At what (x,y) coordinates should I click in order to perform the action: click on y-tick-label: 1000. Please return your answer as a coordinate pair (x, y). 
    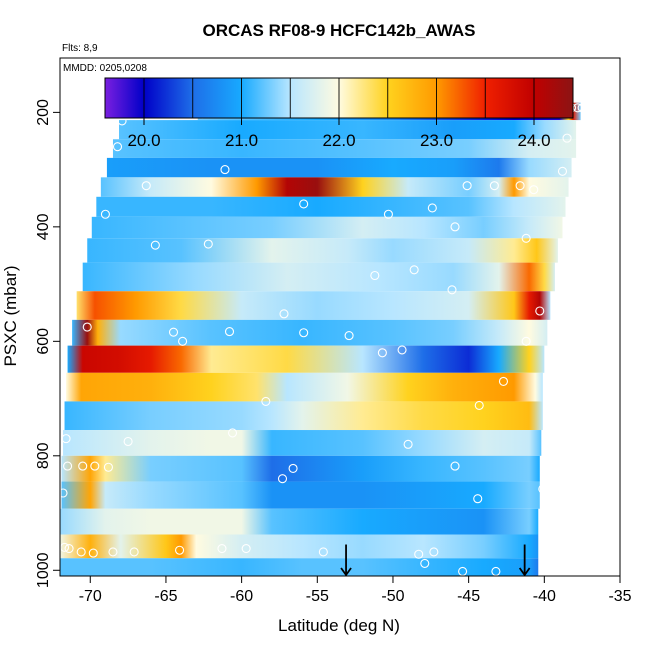
    Looking at the image, I should click on (43, 570).